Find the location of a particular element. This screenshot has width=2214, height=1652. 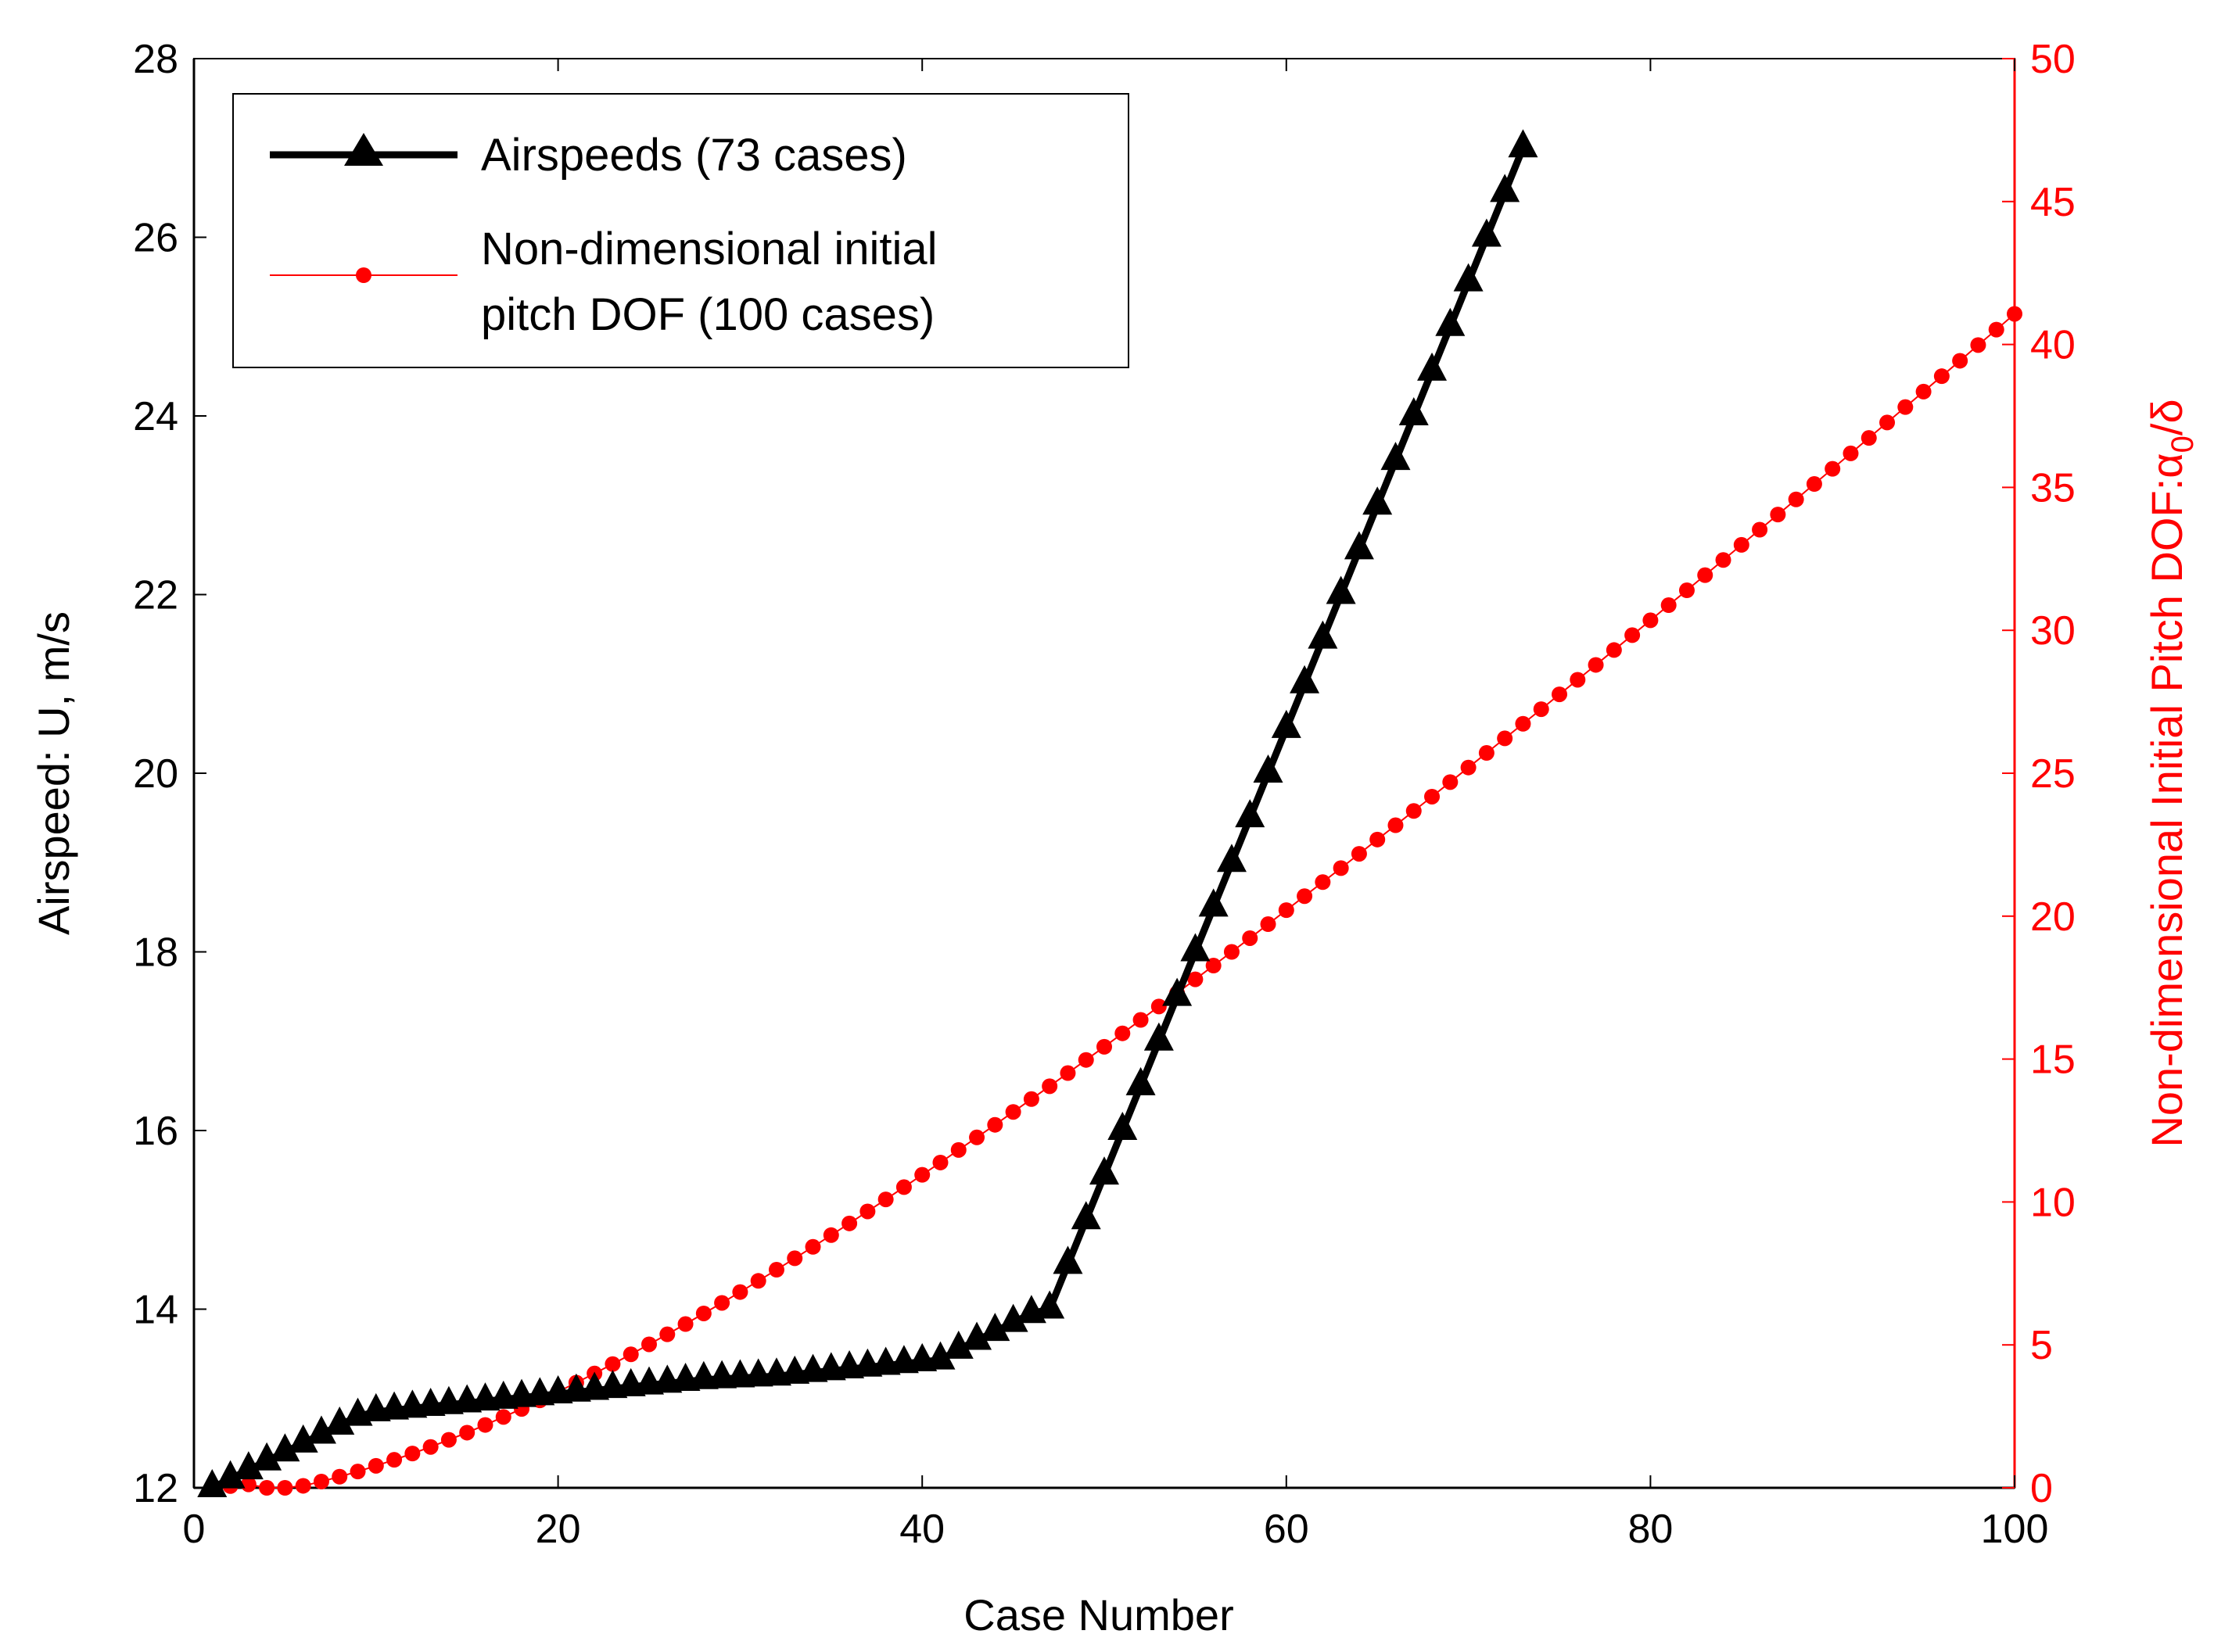

x-tick-label: 40 is located at coordinates (922, 1530).